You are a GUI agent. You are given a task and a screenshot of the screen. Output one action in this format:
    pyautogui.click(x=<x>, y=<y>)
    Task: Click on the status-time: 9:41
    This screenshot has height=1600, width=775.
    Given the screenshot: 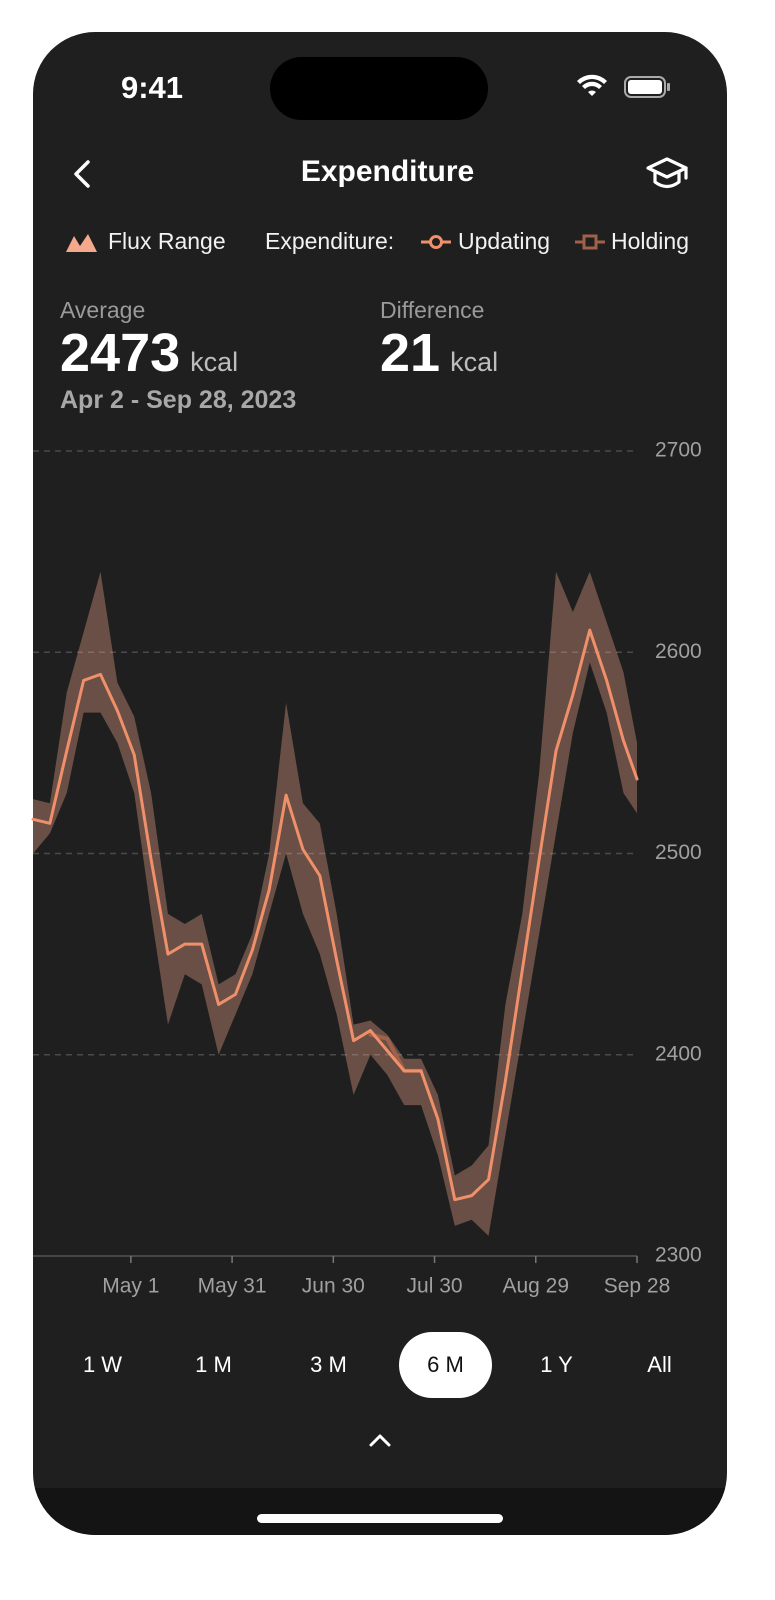 What is the action you would take?
    pyautogui.click(x=152, y=87)
    